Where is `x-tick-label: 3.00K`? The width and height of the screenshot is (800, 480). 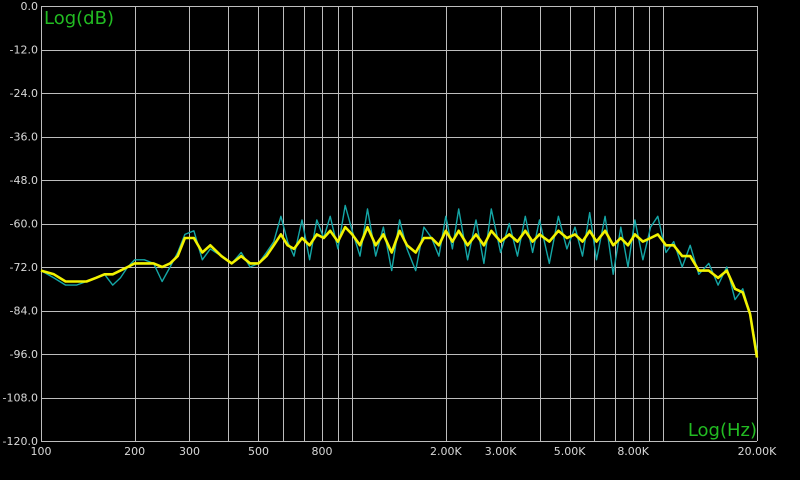
x-tick-label: 3.00K is located at coordinates (501, 451).